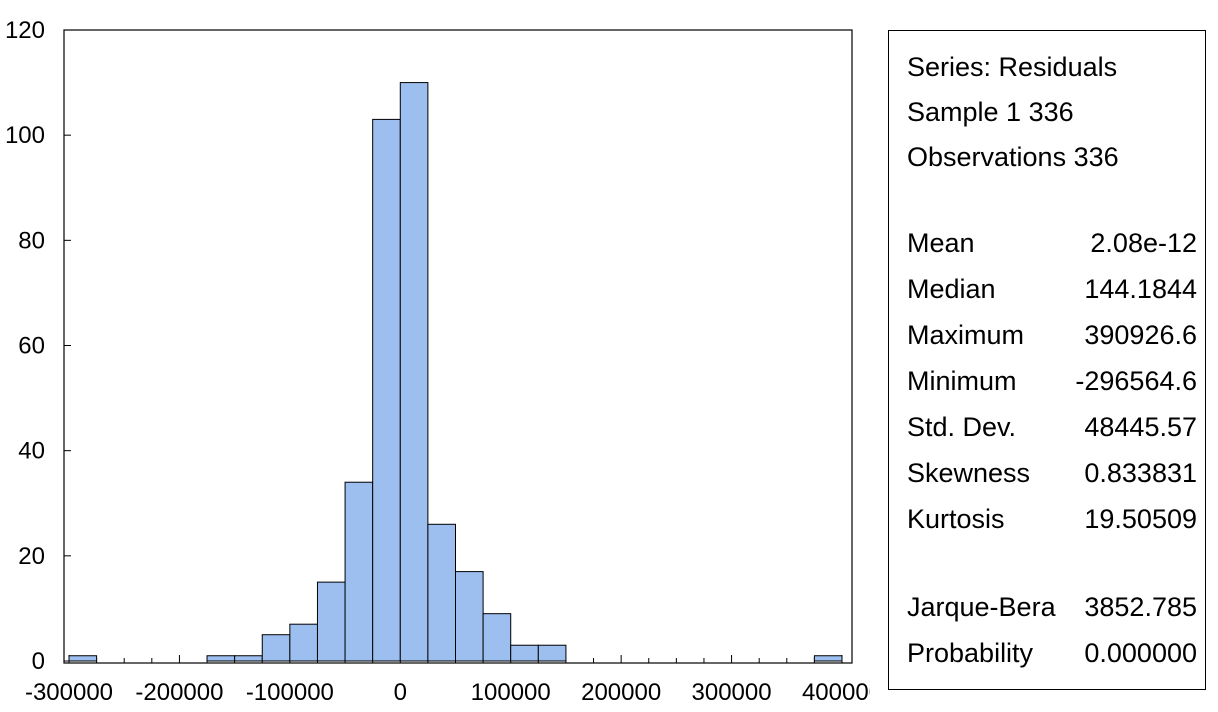 This screenshot has height=712, width=1218. I want to click on stat-row-probability: Probability 0.000000, so click(1052, 658).